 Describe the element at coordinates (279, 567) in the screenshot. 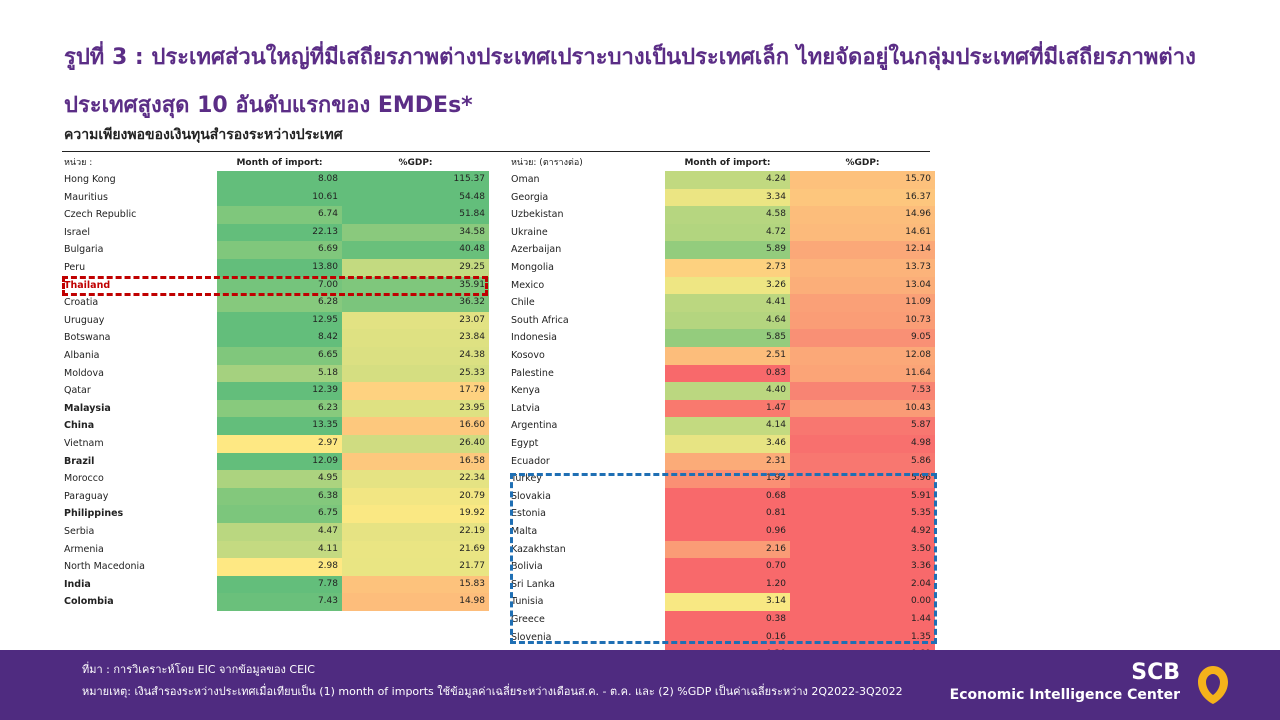

I see `month-of-import-cell: 2.98` at that location.